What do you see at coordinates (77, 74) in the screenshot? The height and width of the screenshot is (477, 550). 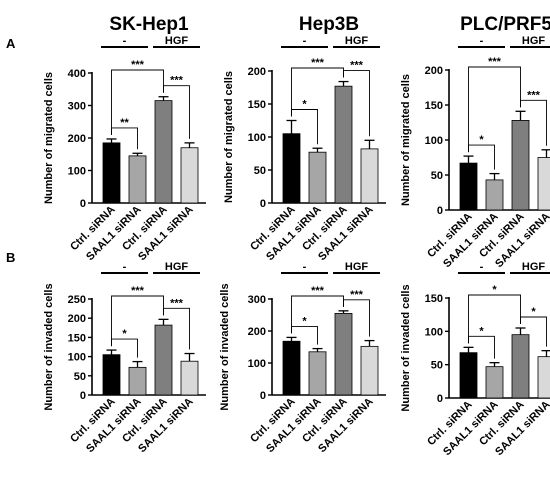 I see `y-tick-label: 400` at bounding box center [77, 74].